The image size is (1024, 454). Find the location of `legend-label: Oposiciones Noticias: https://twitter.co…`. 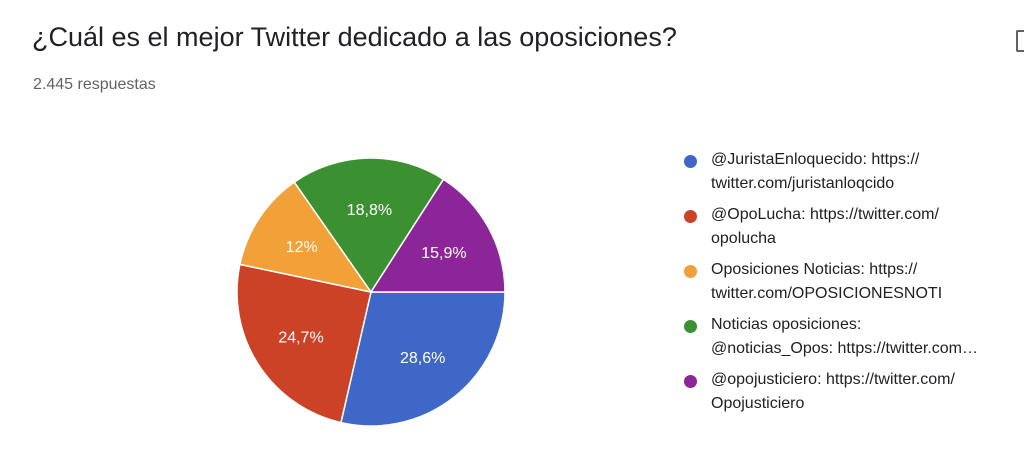

legend-label: Oposiciones Noticias: https://twitter.co… is located at coordinates (827, 281).